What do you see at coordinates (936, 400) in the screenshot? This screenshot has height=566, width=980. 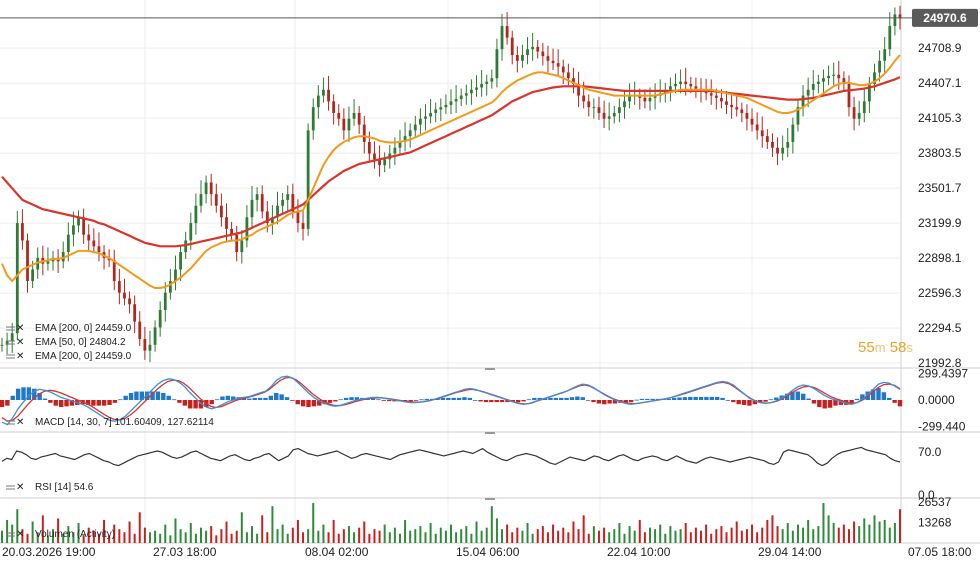 I see `macd-tick-label: 0.0000` at bounding box center [936, 400].